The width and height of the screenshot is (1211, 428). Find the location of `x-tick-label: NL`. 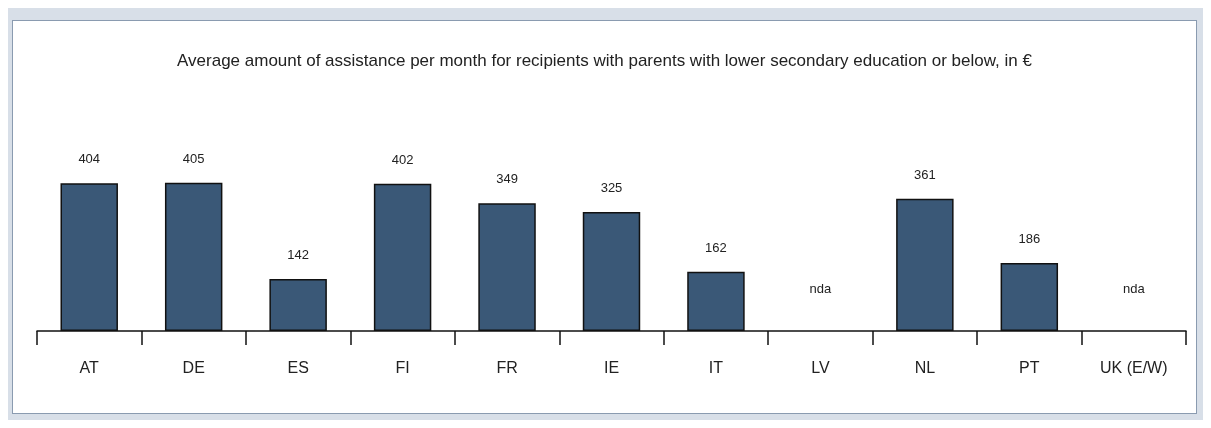

x-tick-label: NL is located at coordinates (925, 367).